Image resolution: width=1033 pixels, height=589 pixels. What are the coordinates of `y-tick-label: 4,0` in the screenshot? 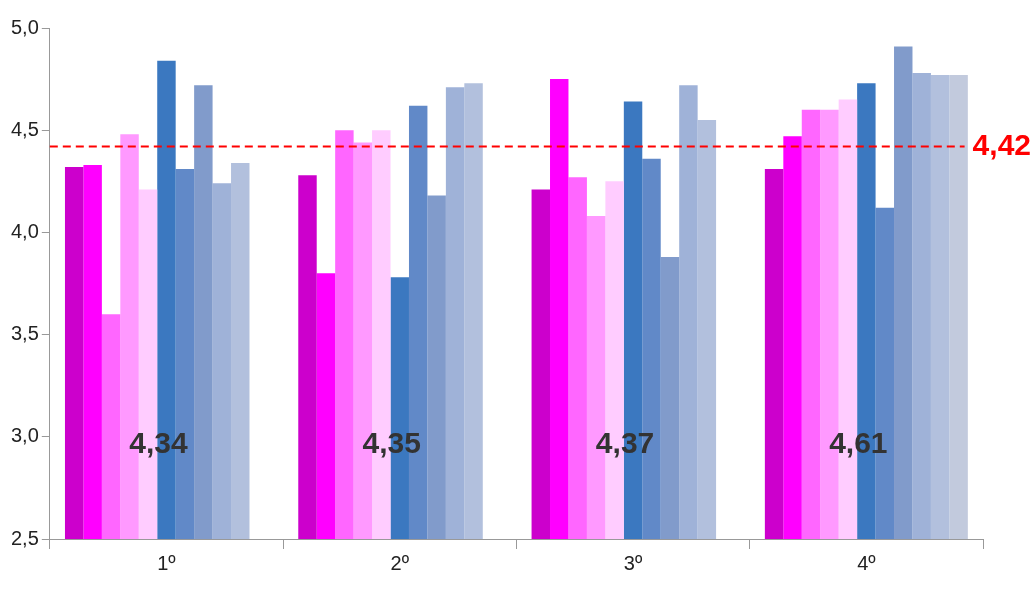 It's located at (24, 230).